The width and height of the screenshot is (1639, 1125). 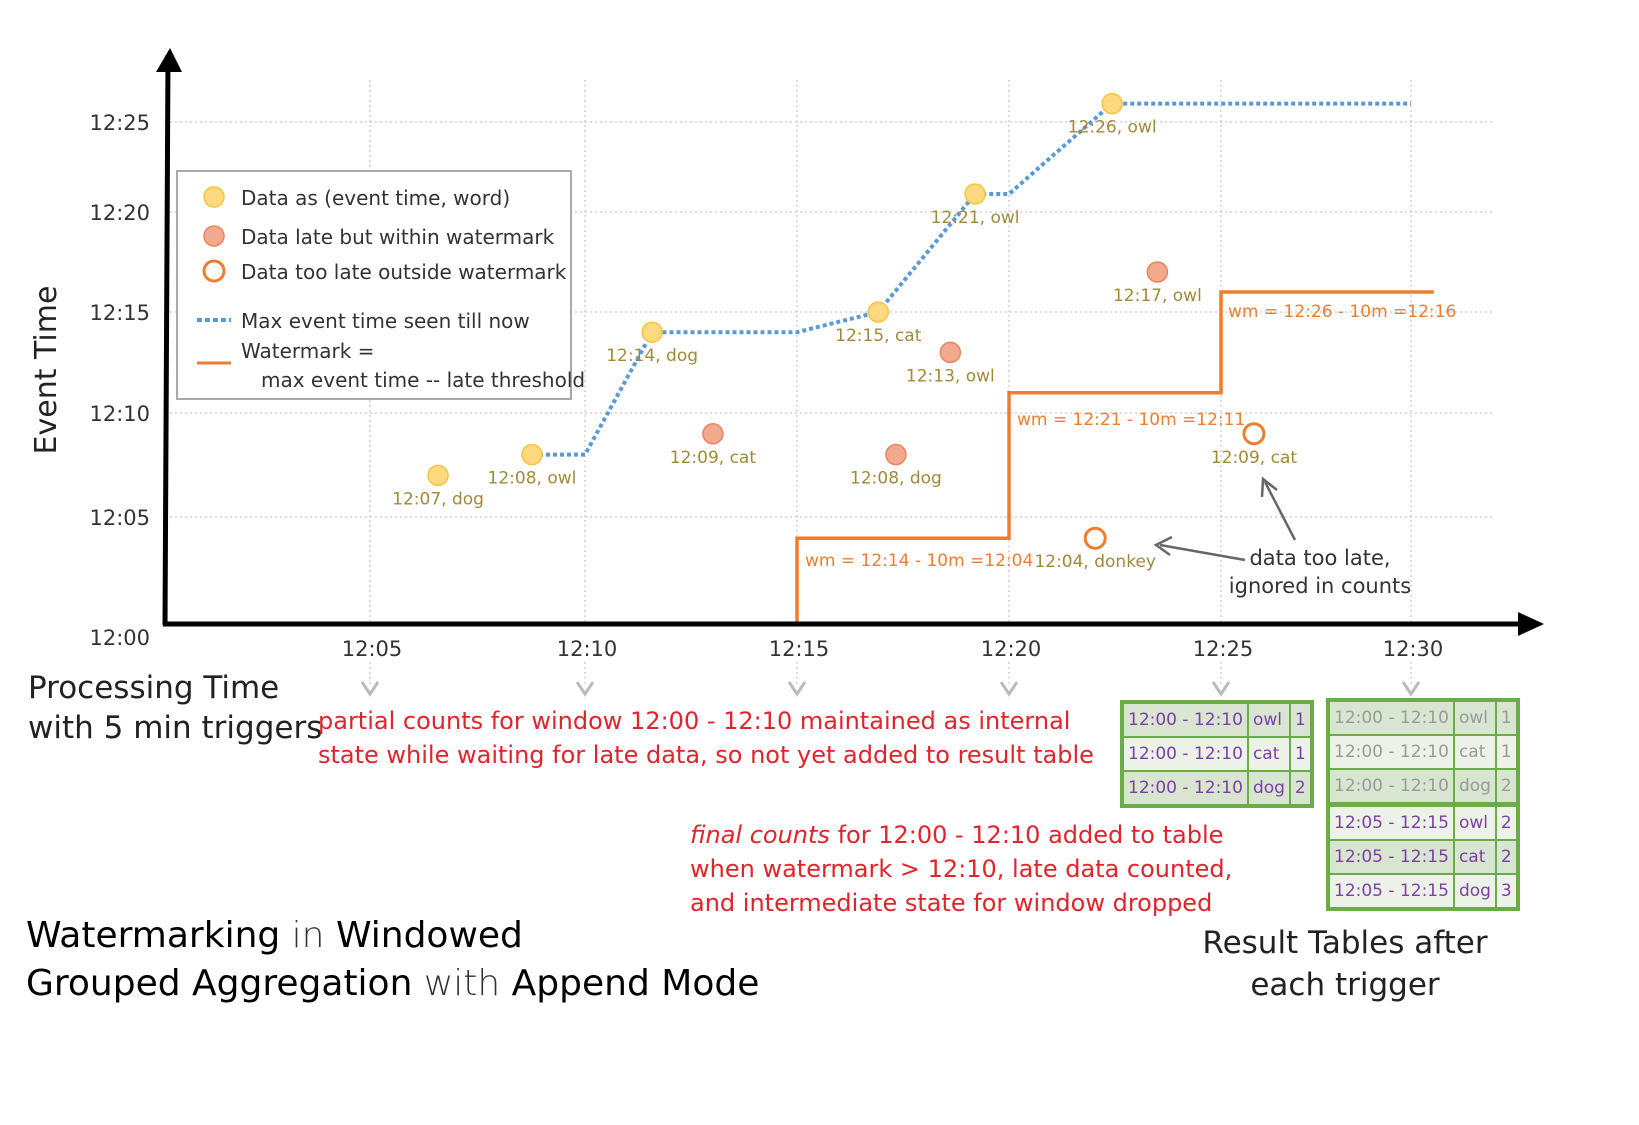 What do you see at coordinates (169, 60) in the screenshot?
I see `y-axis-arrow` at bounding box center [169, 60].